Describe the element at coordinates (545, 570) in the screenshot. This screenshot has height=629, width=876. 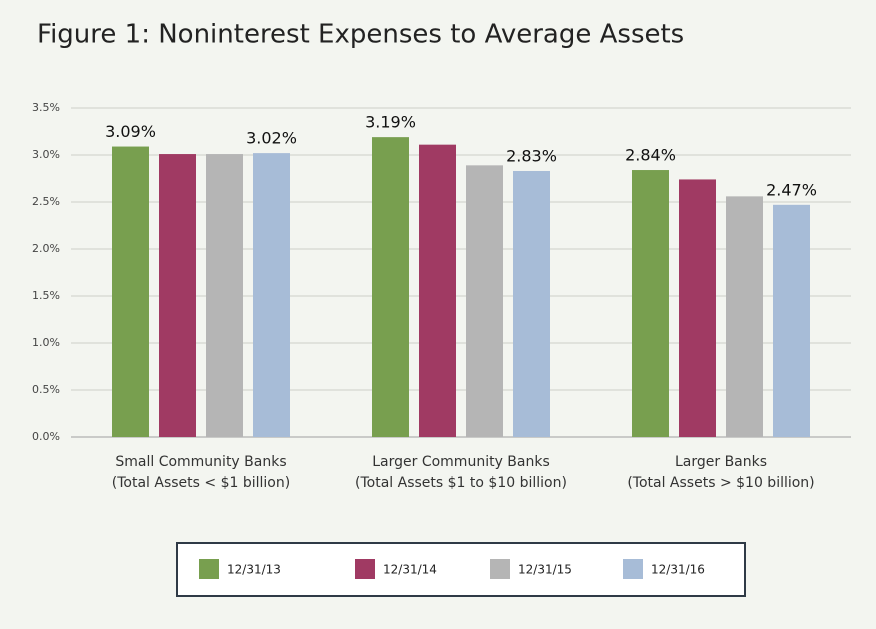
I see `legend-label: 12/31/15` at that location.